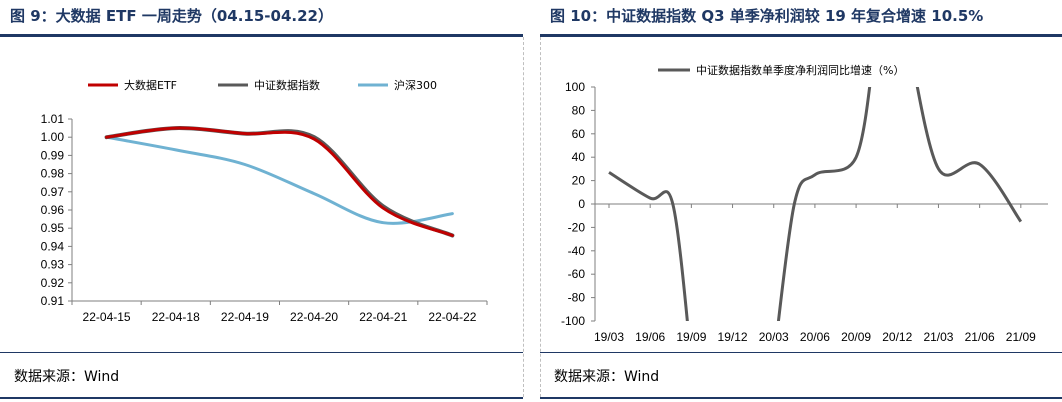  I want to click on y-tick-label: -40, so click(577, 251).